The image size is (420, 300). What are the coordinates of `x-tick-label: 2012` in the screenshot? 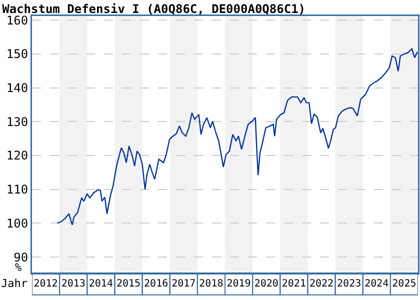 It's located at (46, 284).